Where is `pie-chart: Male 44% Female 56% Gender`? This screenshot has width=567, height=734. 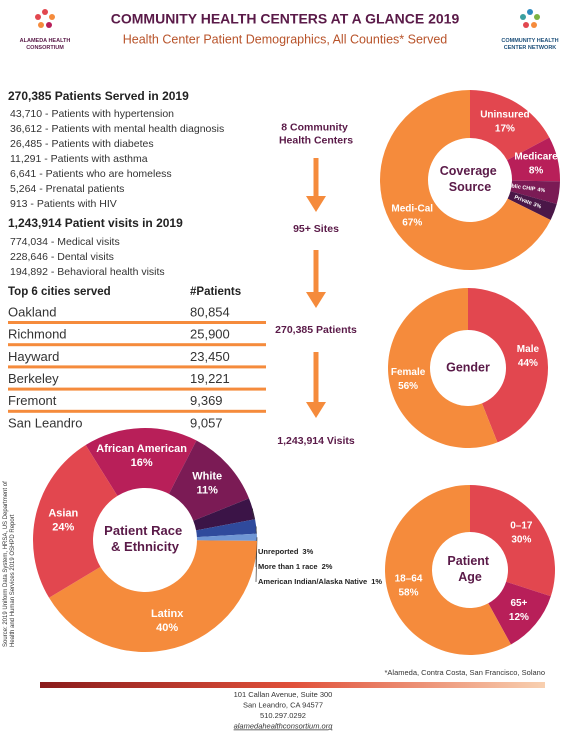 pie-chart: Male 44% Female 56% Gender is located at coordinates (468, 368).